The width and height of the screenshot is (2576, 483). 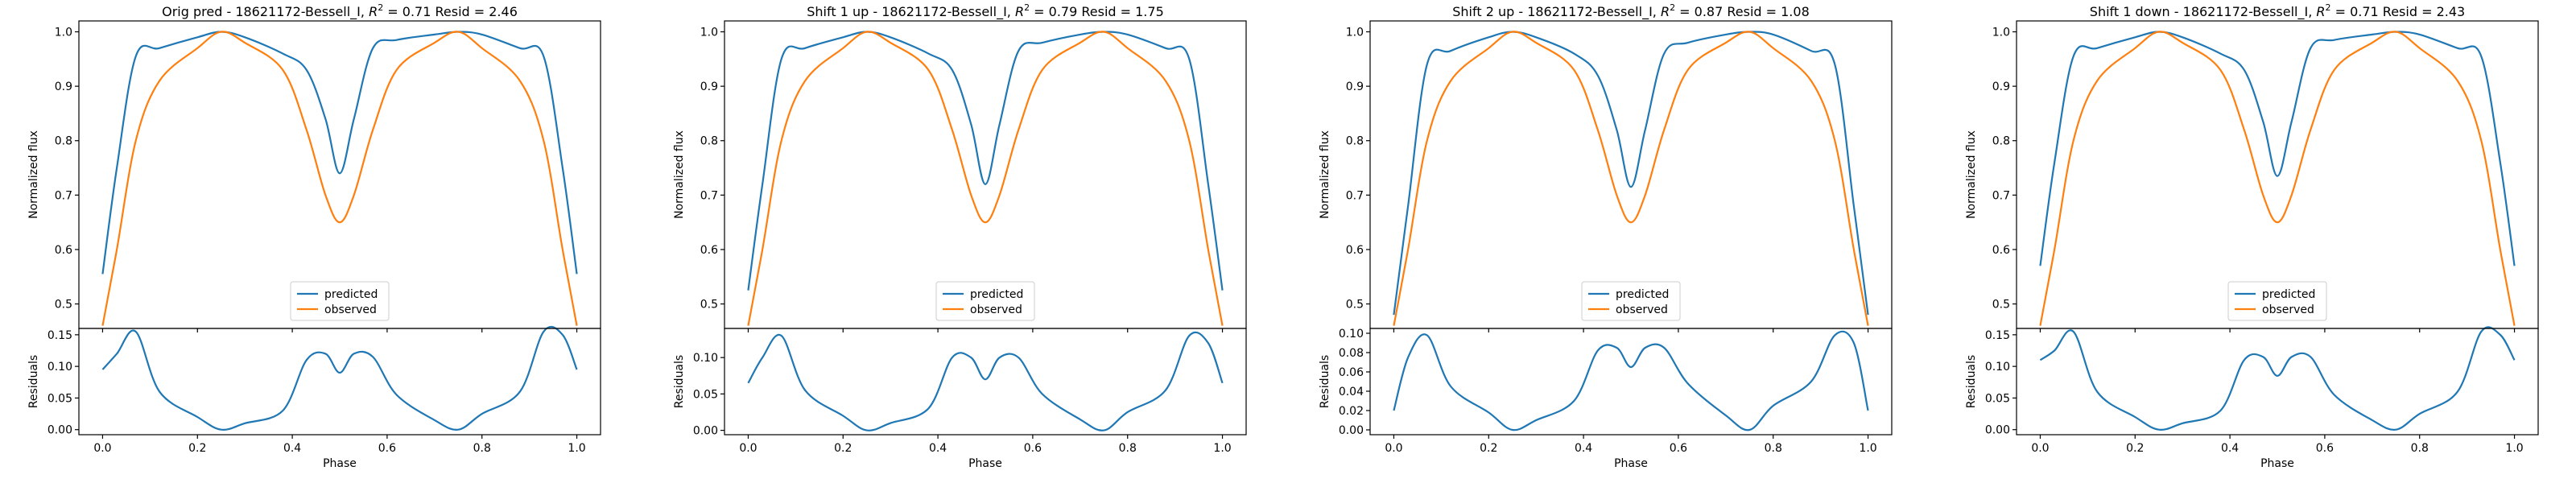 I want to click on legend: predicted observed, so click(x=2277, y=301).